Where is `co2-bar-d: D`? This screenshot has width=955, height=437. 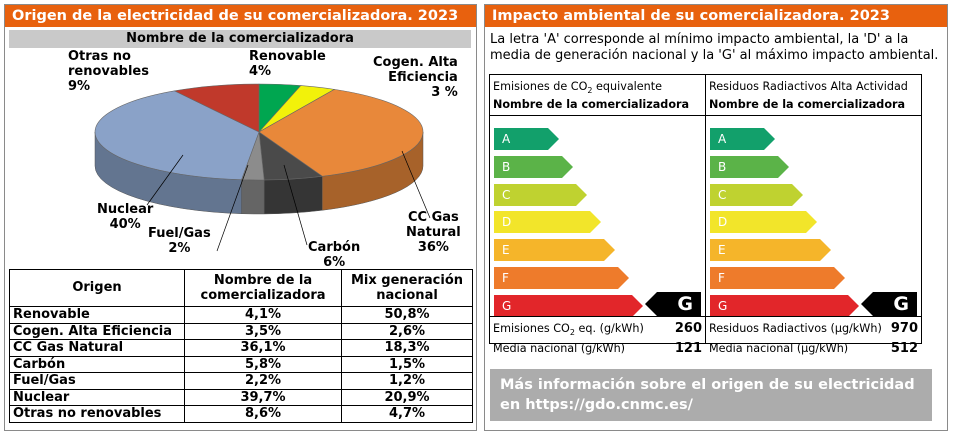
co2-bar-d: D is located at coordinates (547, 222).